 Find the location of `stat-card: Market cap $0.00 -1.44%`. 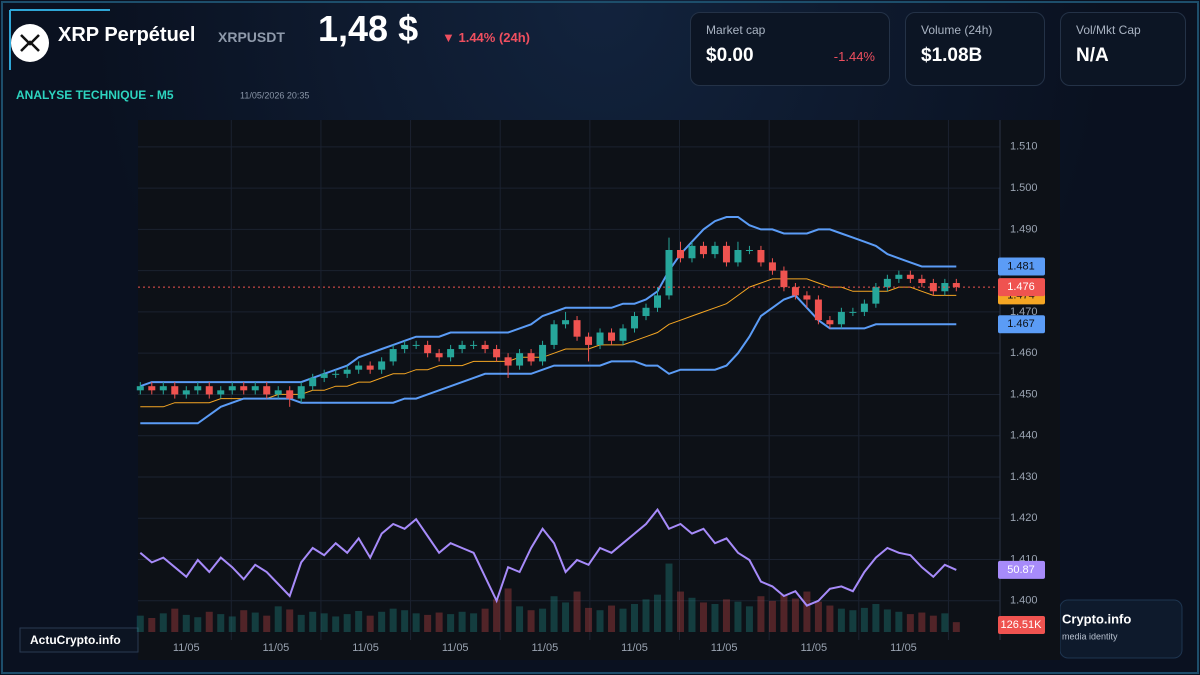

stat-card: Market cap $0.00 -1.44% is located at coordinates (790, 49).